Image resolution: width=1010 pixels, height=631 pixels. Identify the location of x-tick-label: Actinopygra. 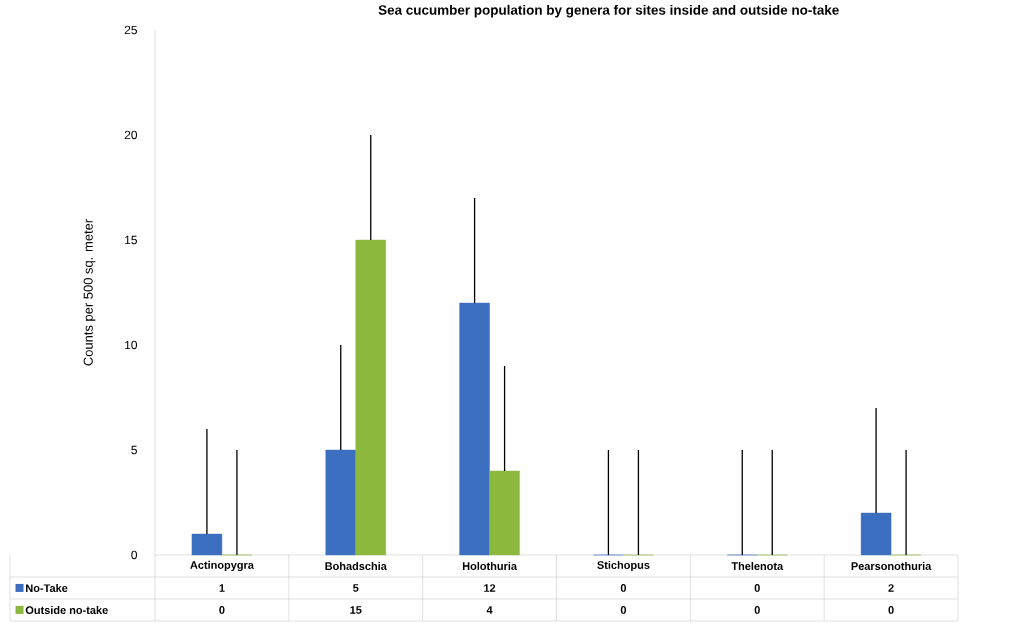
(222, 566).